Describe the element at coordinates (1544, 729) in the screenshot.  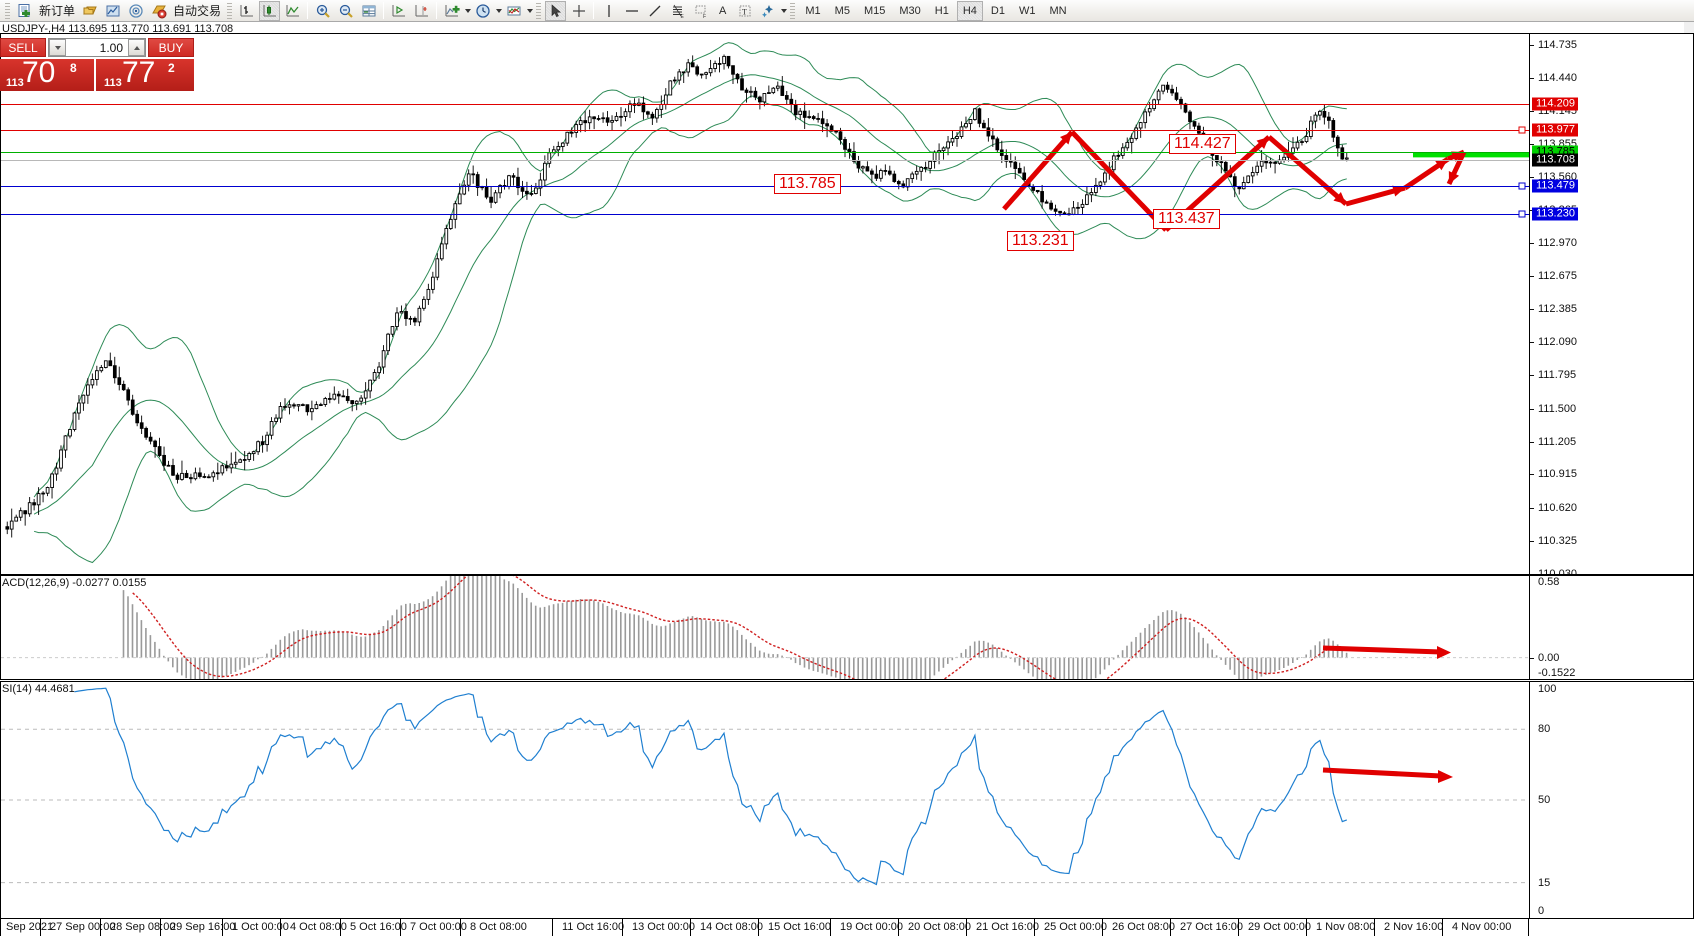
I see `y-axis-label: 80` at that location.